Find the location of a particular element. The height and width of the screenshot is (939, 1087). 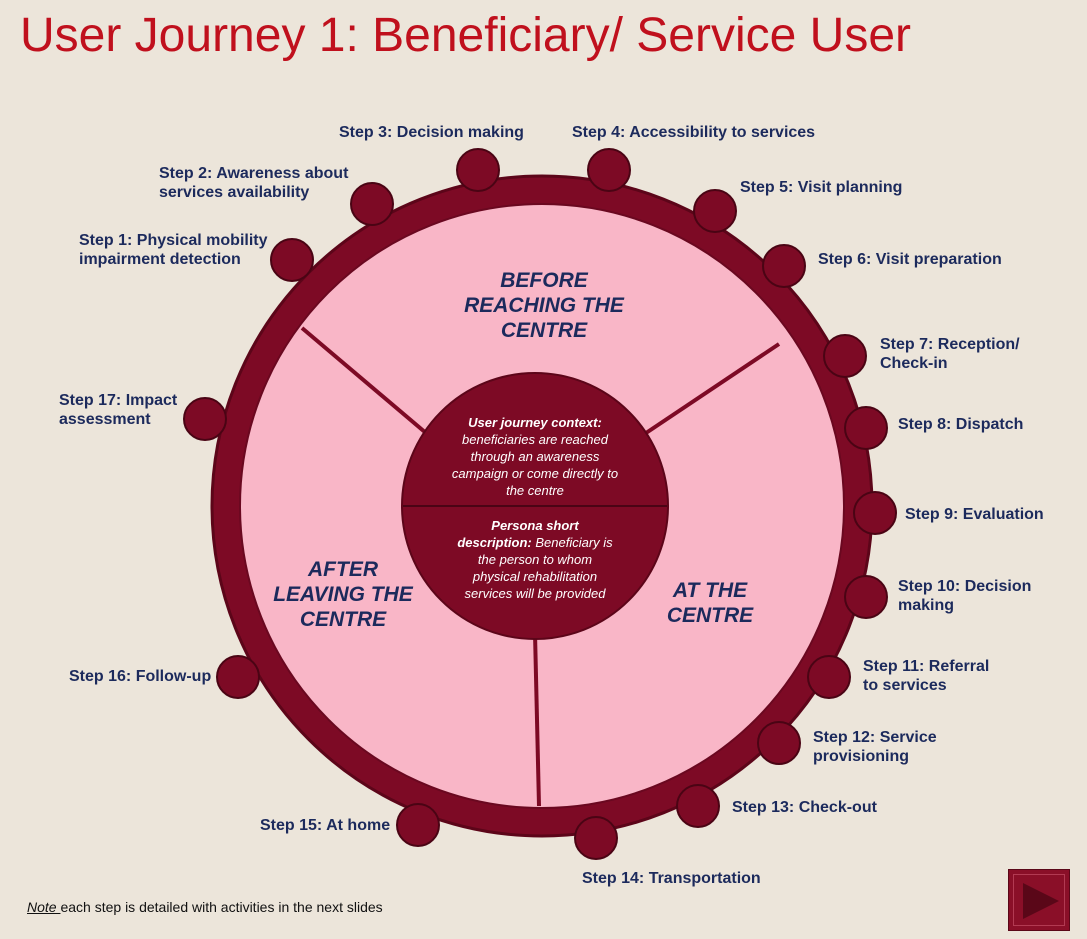

step-label-9: Step 9: Evaluation is located at coordinates (974, 514).